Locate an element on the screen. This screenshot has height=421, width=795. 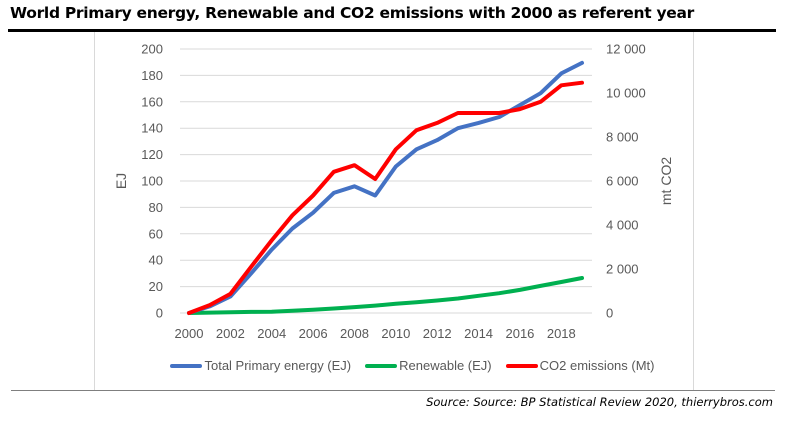
y-axis-right-ticks: 0 2 000 4 000 6 000 8 000 10 000 12 000 is located at coordinates (626, 181).